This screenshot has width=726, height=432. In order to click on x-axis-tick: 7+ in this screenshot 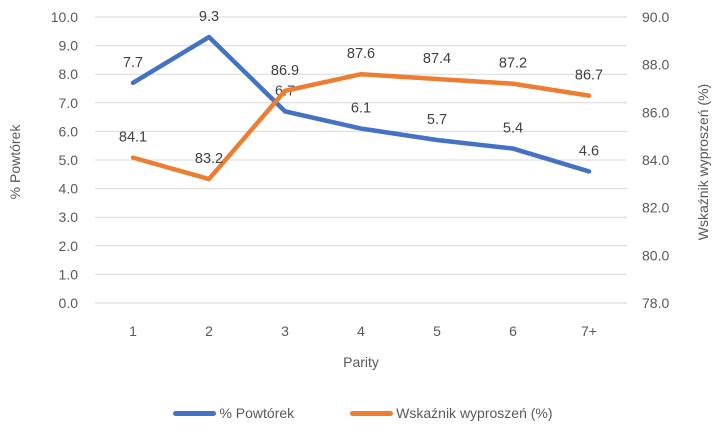, I will do `click(589, 331)`.